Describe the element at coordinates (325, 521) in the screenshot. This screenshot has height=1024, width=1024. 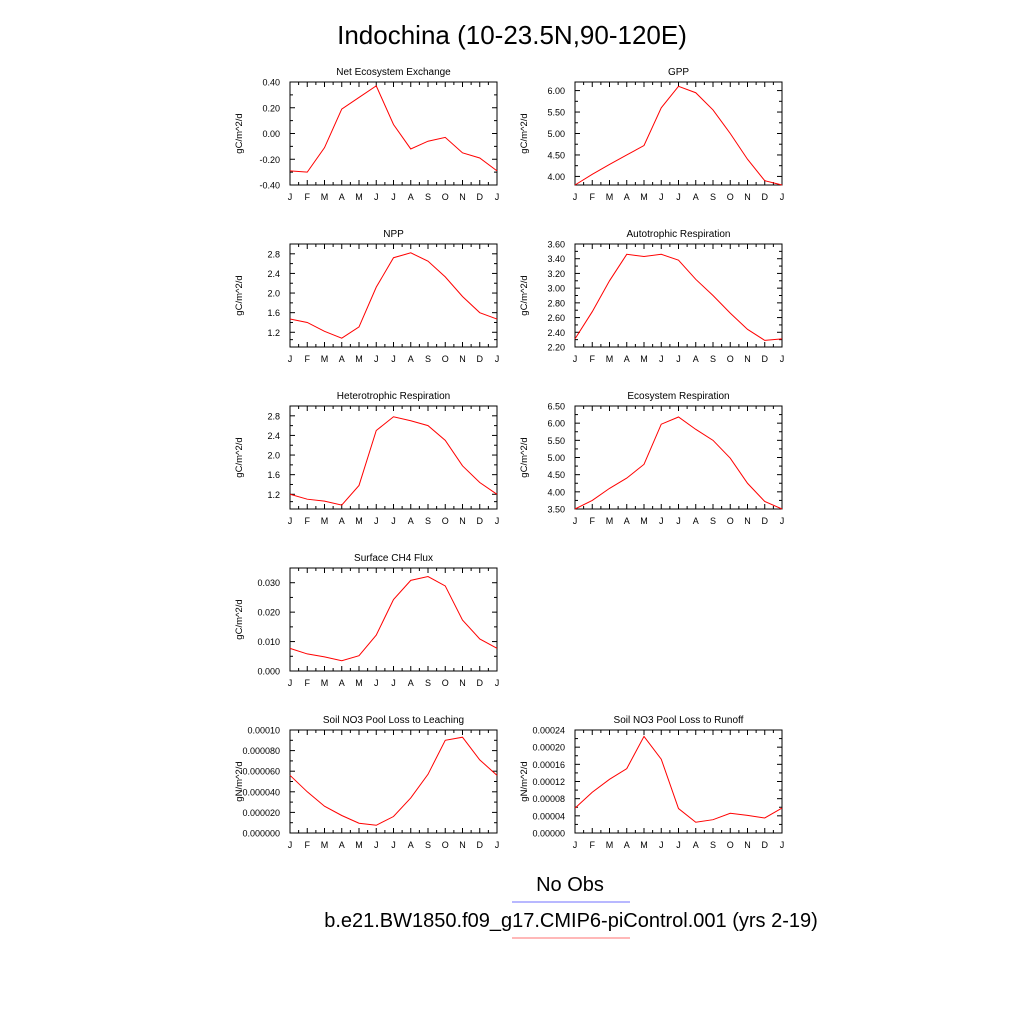
I see `panel-4-xticklabel-2: M` at that location.